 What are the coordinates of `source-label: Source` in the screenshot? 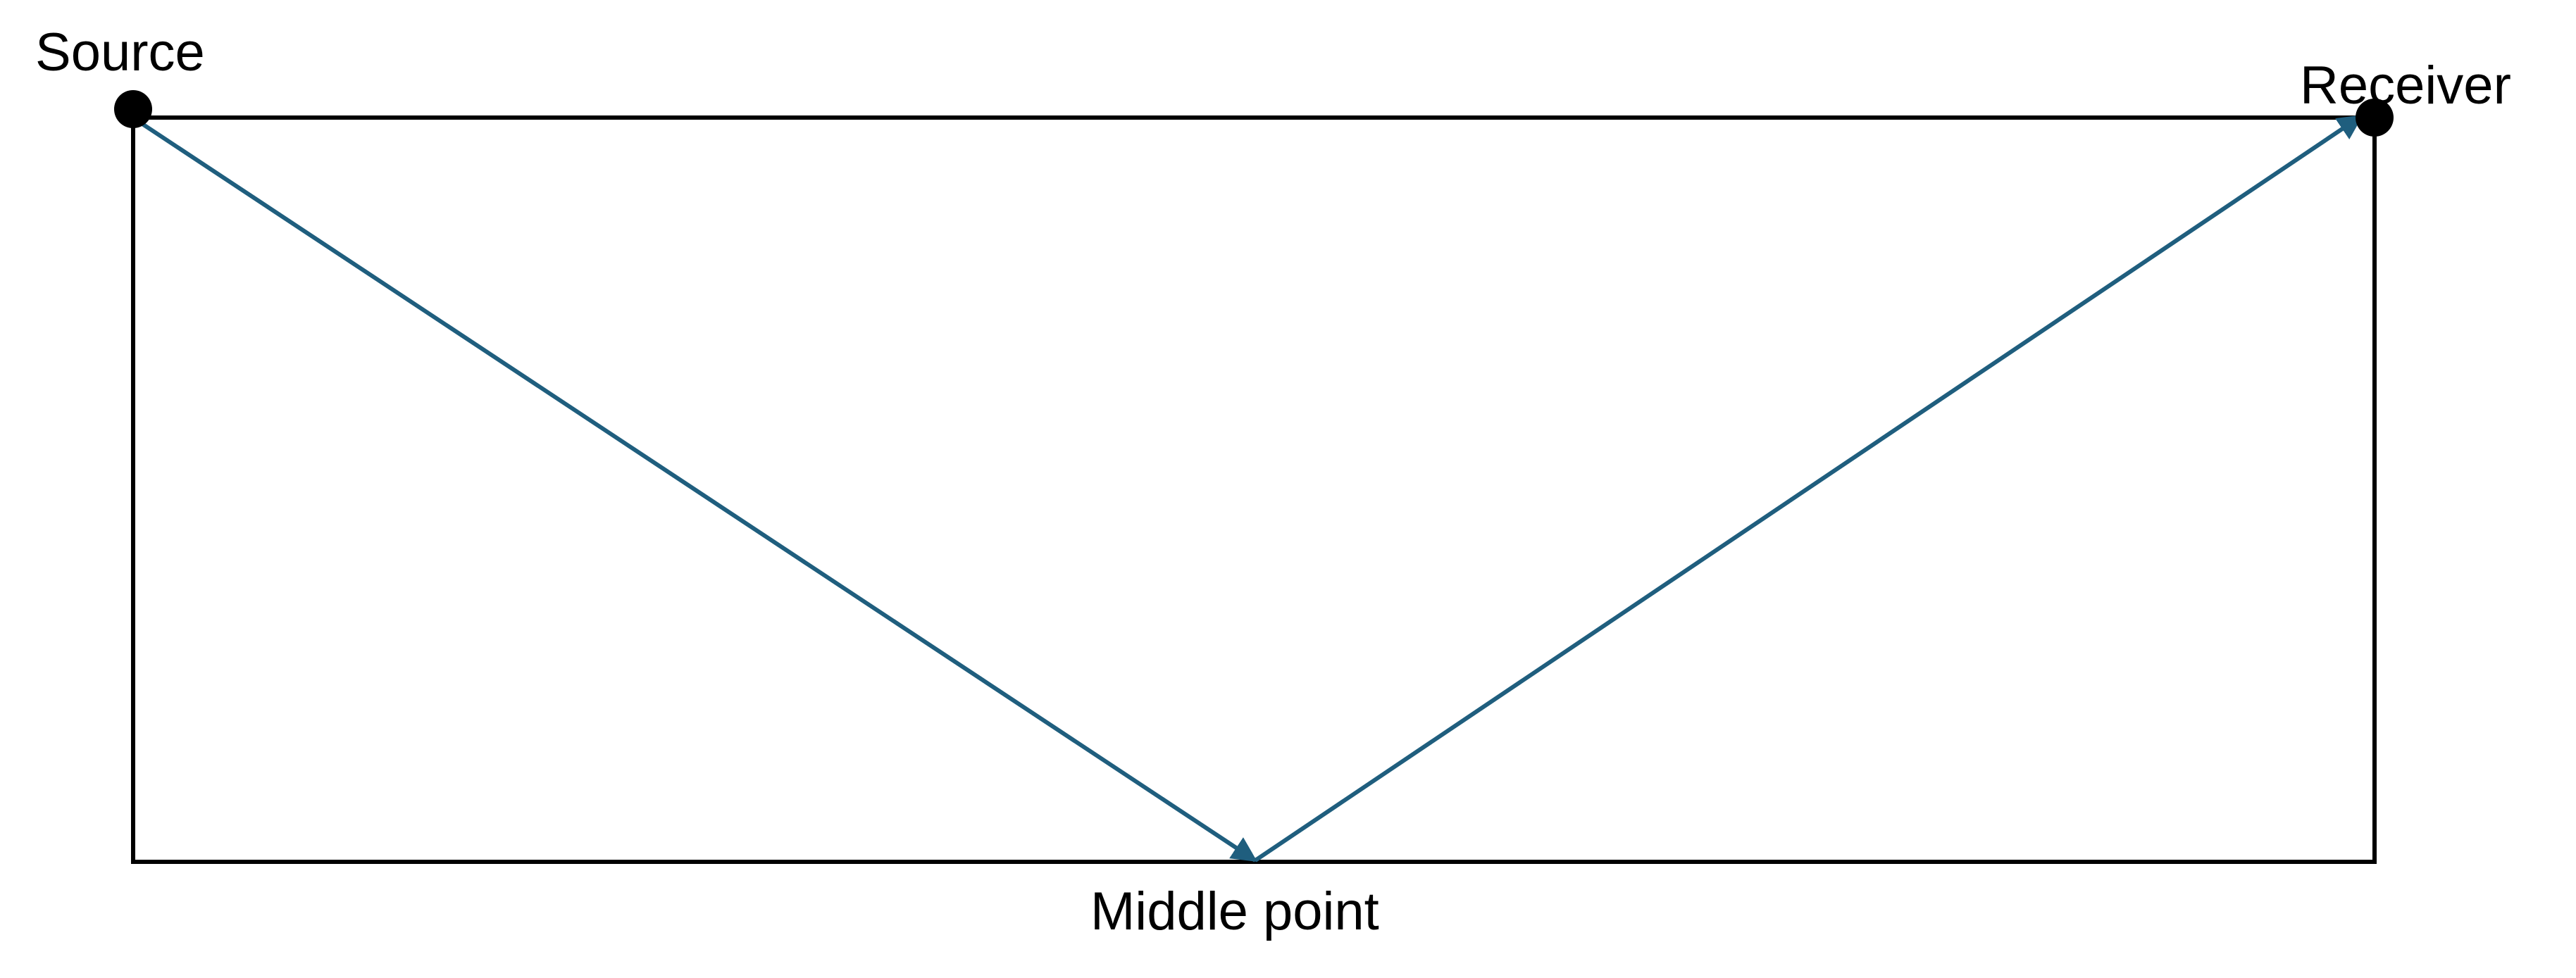 It's located at (120, 52).